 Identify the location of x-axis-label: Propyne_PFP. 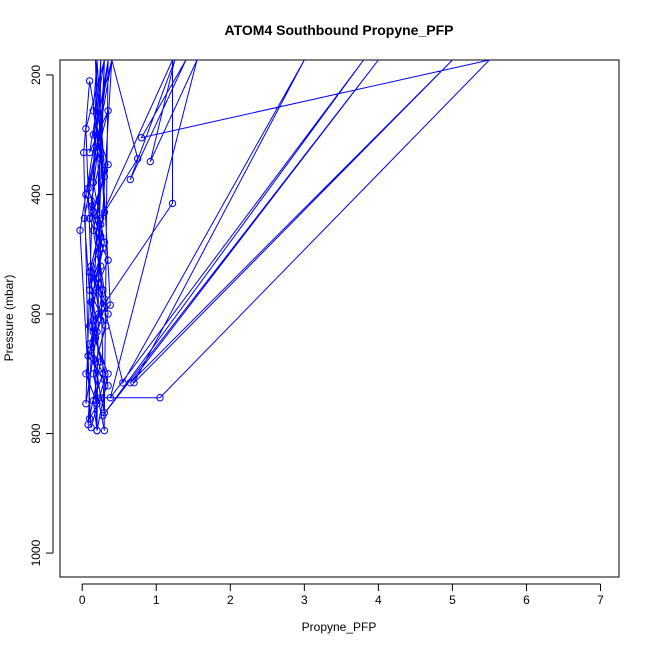
(339, 627).